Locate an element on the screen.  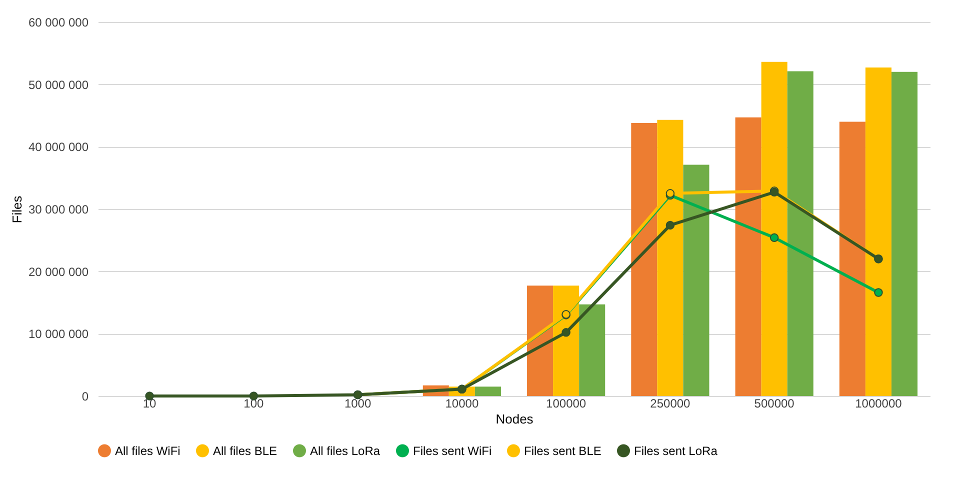
legend-label: All files BLE is located at coordinates (245, 451).